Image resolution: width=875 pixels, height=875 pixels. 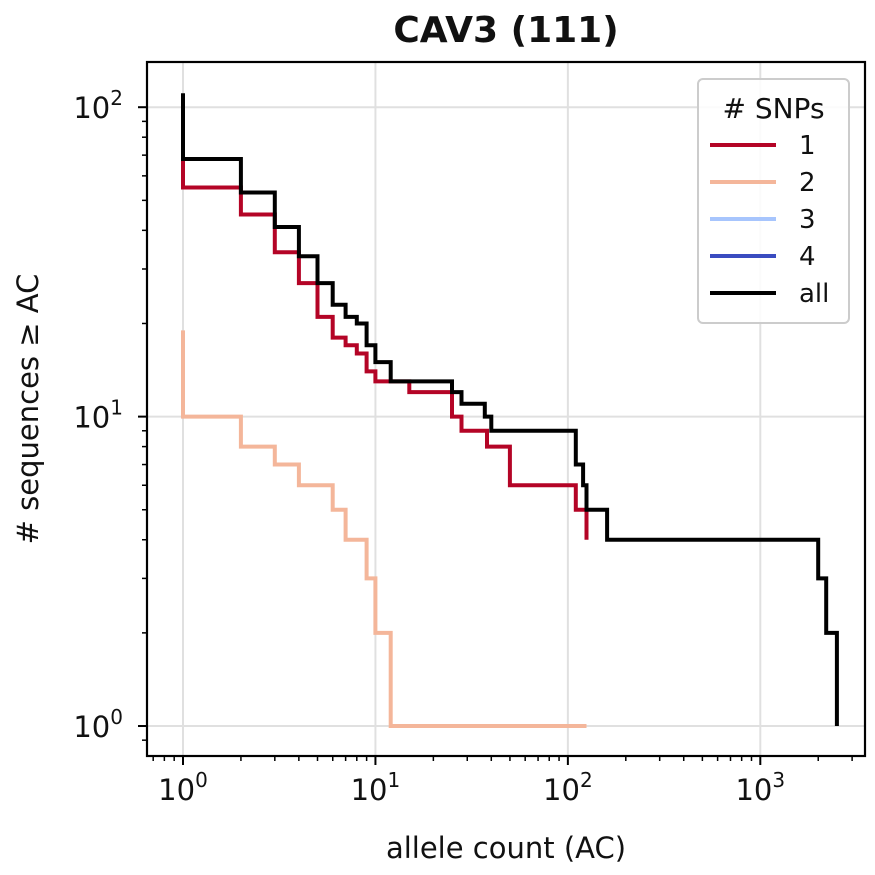 What do you see at coordinates (376, 787) in the screenshot?
I see `x-tick-label: 10¹` at bounding box center [376, 787].